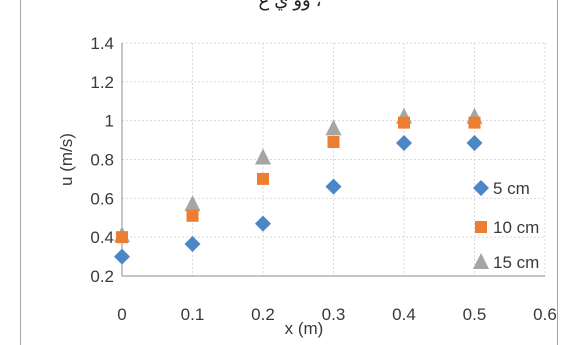  I want to click on left-border-line, so click(20, 172).